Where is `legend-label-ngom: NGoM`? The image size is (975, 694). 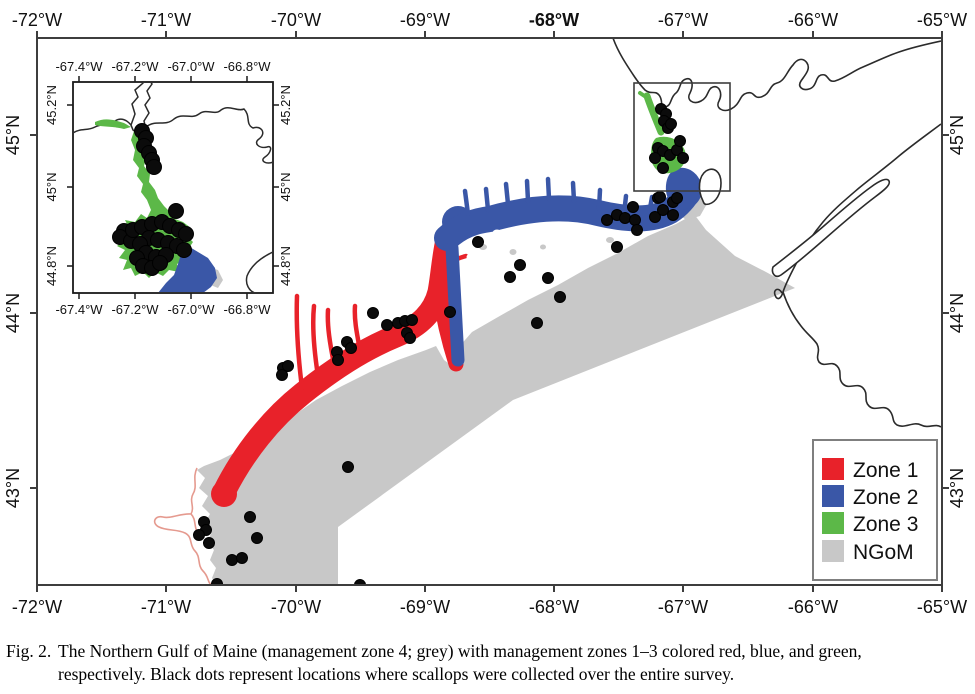
legend-label-ngom: NGoM is located at coordinates (883, 552).